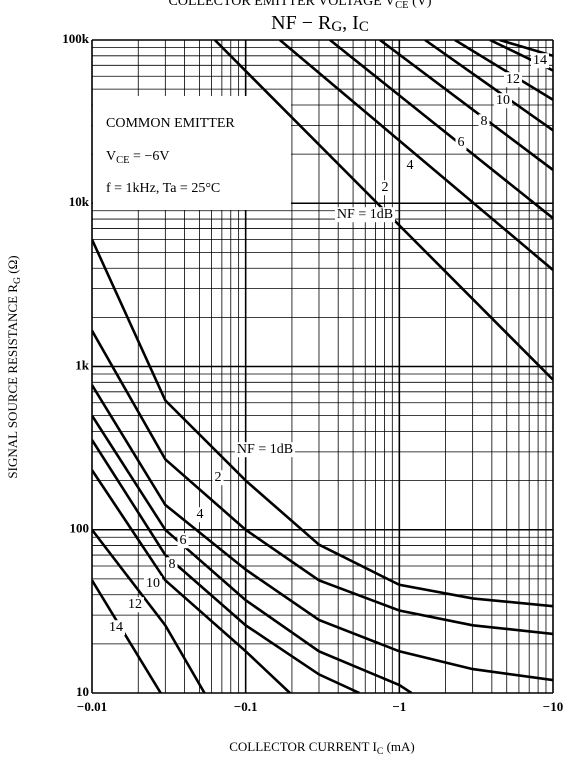 The width and height of the screenshot is (573, 760). Describe the element at coordinates (350, 23) in the screenshot. I see `text-part: , I` at that location.